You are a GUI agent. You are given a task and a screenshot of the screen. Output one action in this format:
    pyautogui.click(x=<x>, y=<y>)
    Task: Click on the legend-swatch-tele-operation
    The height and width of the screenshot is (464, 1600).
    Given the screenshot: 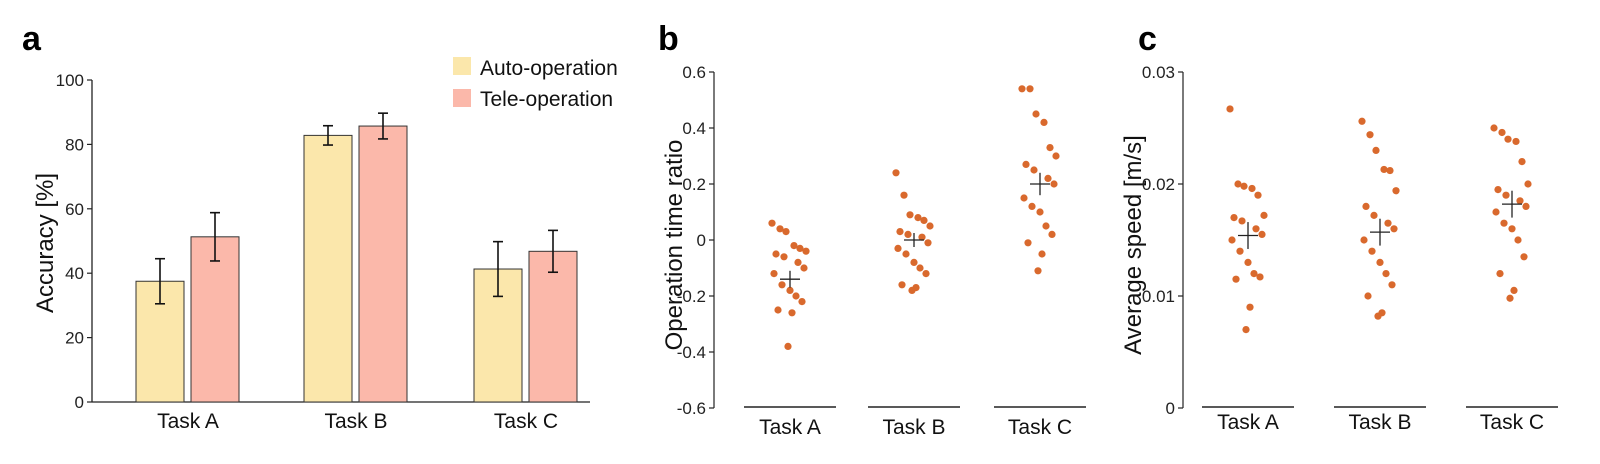 What is the action you would take?
    pyautogui.click(x=462, y=98)
    